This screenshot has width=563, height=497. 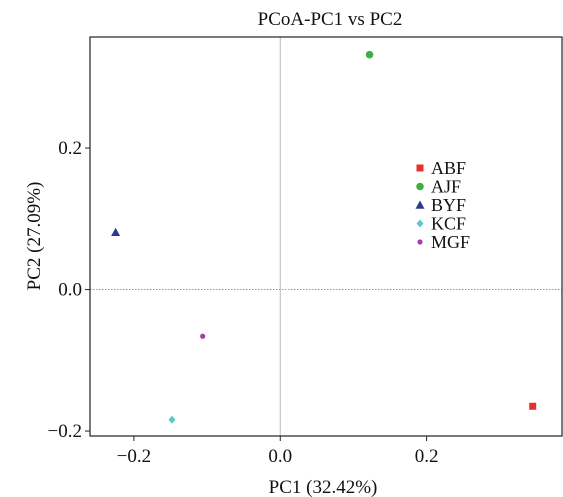 What do you see at coordinates (446, 187) in the screenshot?
I see `legend-label-ajf: AJF` at bounding box center [446, 187].